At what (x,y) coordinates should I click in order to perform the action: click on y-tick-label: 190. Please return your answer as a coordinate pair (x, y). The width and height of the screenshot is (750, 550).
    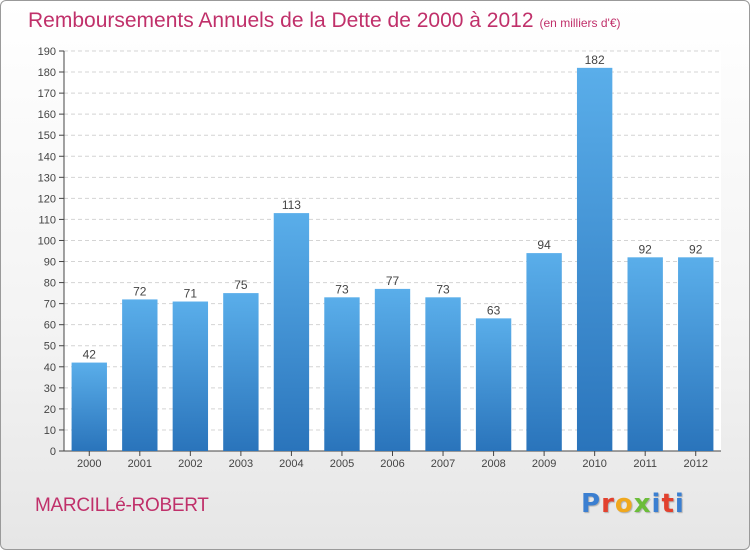
    Looking at the image, I should click on (47, 52).